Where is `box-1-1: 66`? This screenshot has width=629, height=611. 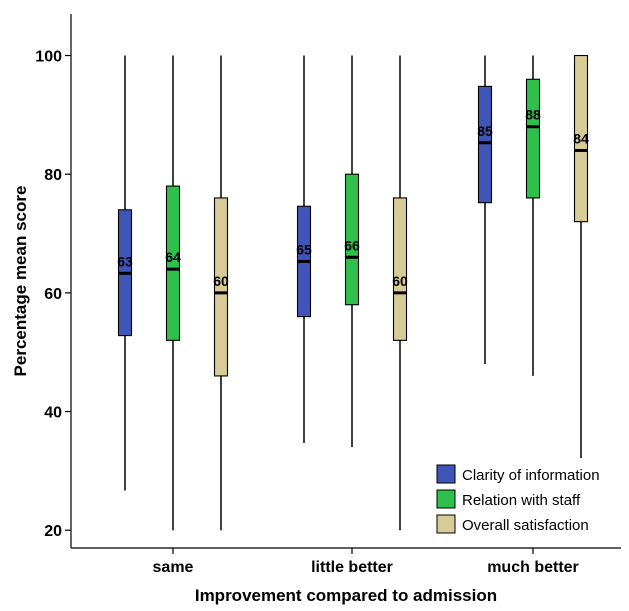
box-1-1: 66 is located at coordinates (352, 251).